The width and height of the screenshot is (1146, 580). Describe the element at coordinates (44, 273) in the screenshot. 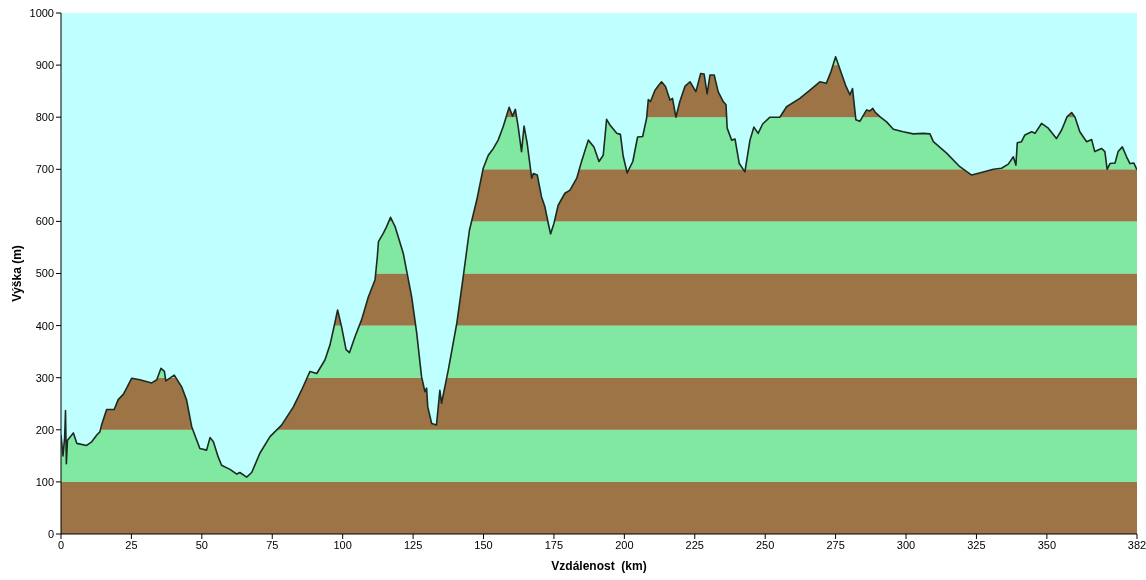

I see `y-tick-label: 500` at that location.